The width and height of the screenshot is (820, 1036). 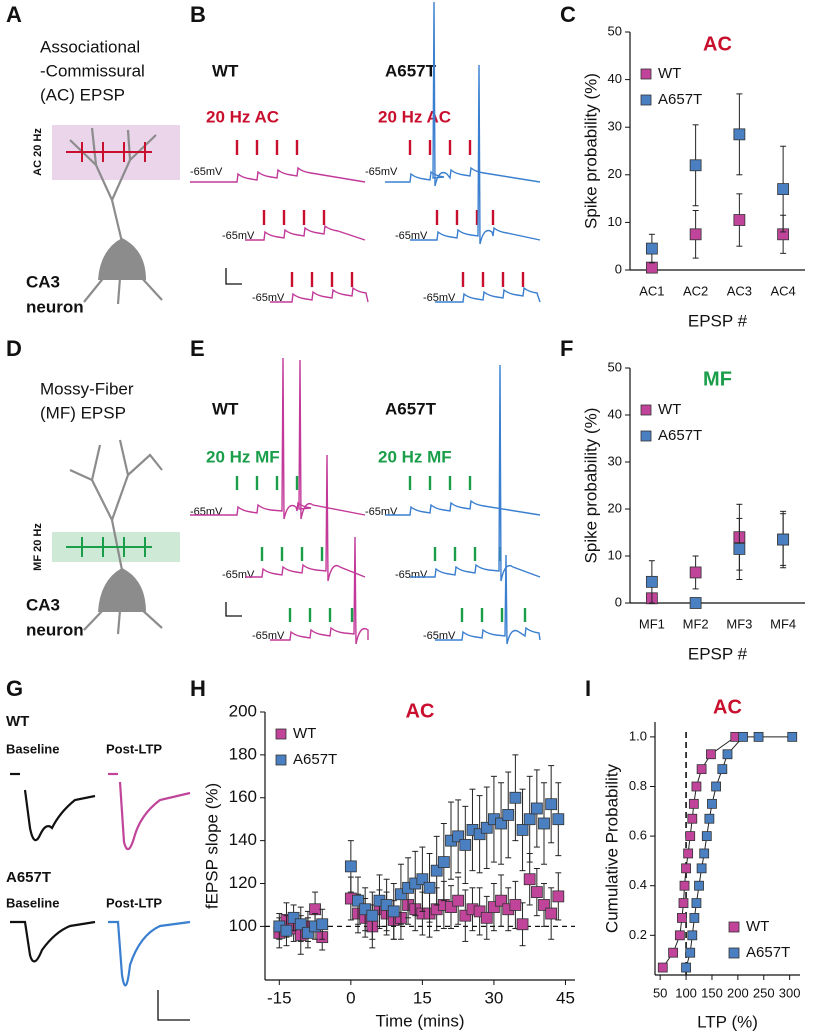 I want to click on x-tick-label: 15, so click(x=422, y=997).